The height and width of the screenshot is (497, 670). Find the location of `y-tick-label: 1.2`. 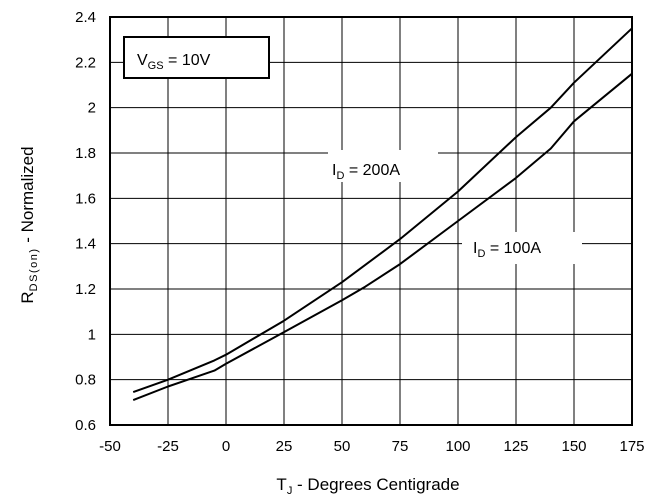

y-tick-label: 1.2 is located at coordinates (85, 289).